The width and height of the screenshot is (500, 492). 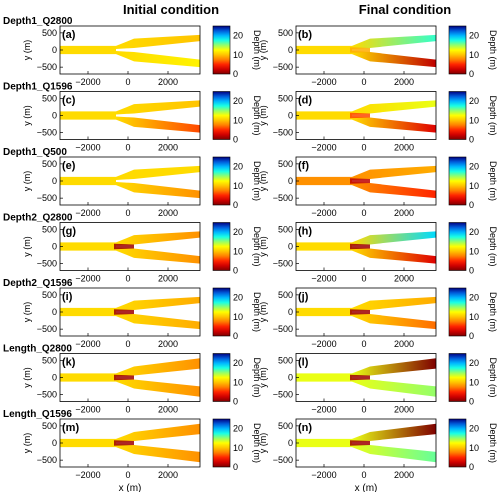 I want to click on row-label: Length_Q2800, so click(x=37, y=349).